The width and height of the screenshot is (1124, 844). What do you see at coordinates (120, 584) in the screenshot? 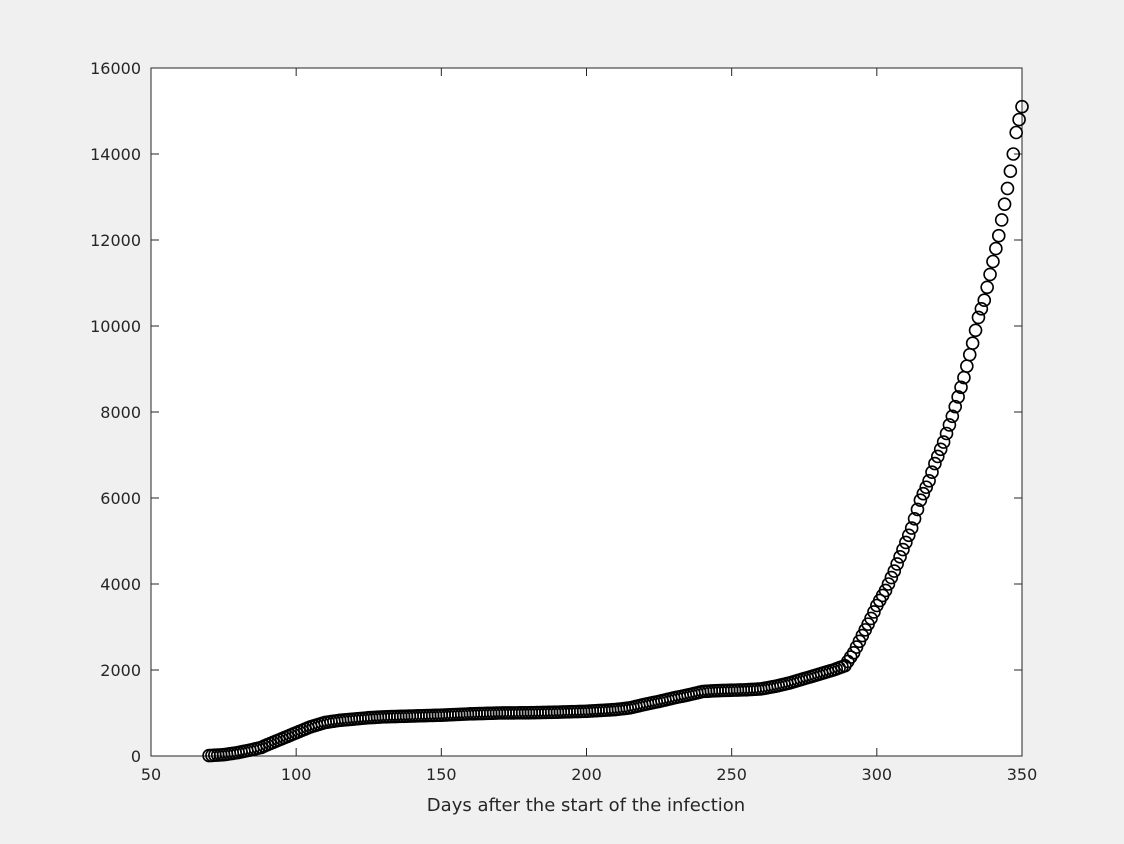
I see `y-tick-label: 4000` at bounding box center [120, 584].